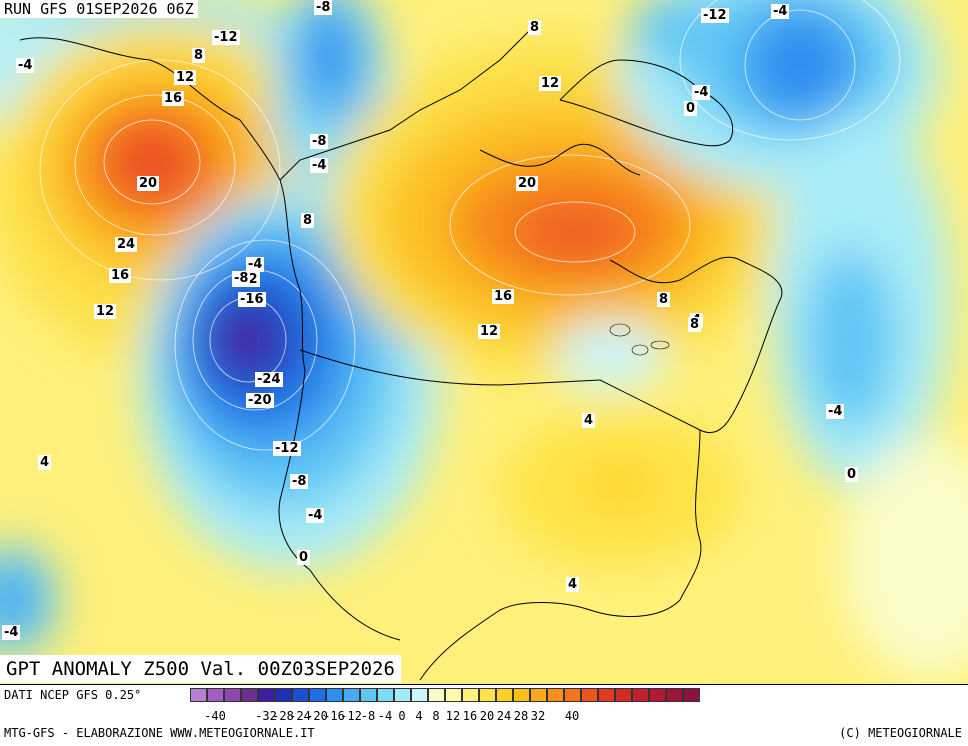 This screenshot has width=968, height=746. What do you see at coordinates (266, 716) in the screenshot?
I see `colorbar-tick-label: -32` at bounding box center [266, 716].